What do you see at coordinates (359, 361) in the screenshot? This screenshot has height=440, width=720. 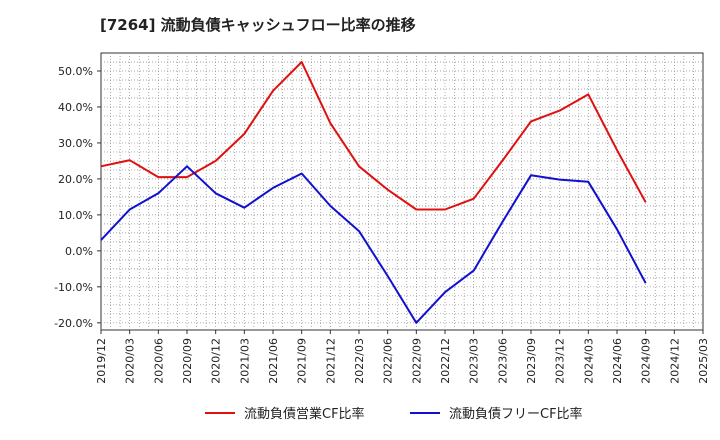 I see `x-tick-label: 2022/03` at bounding box center [359, 361].